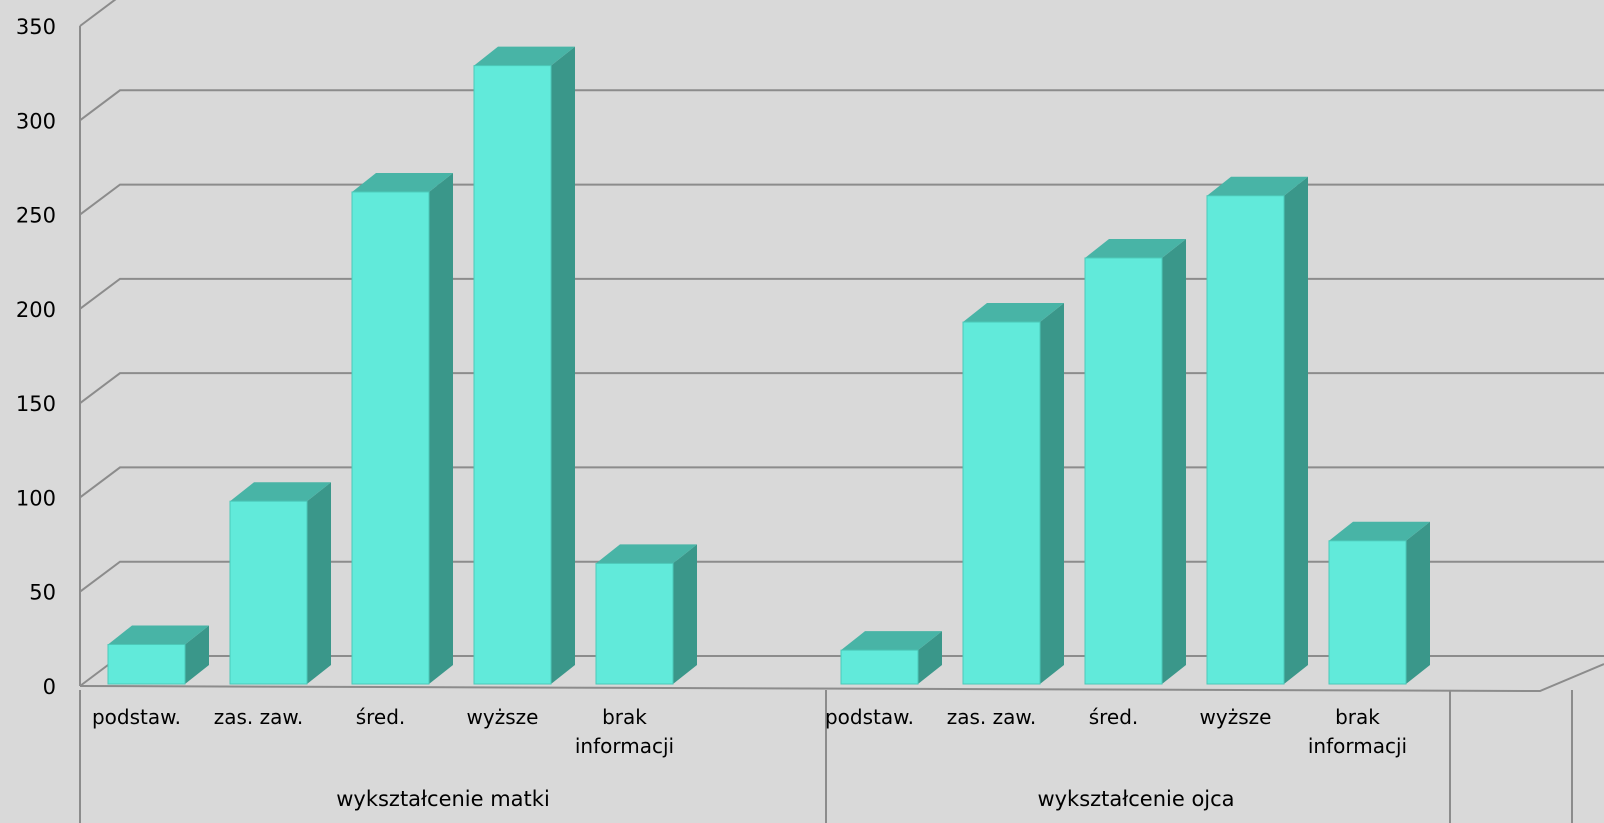 The width and height of the screenshot is (1604, 823). I want to click on y-tick-label: 50, so click(42, 593).